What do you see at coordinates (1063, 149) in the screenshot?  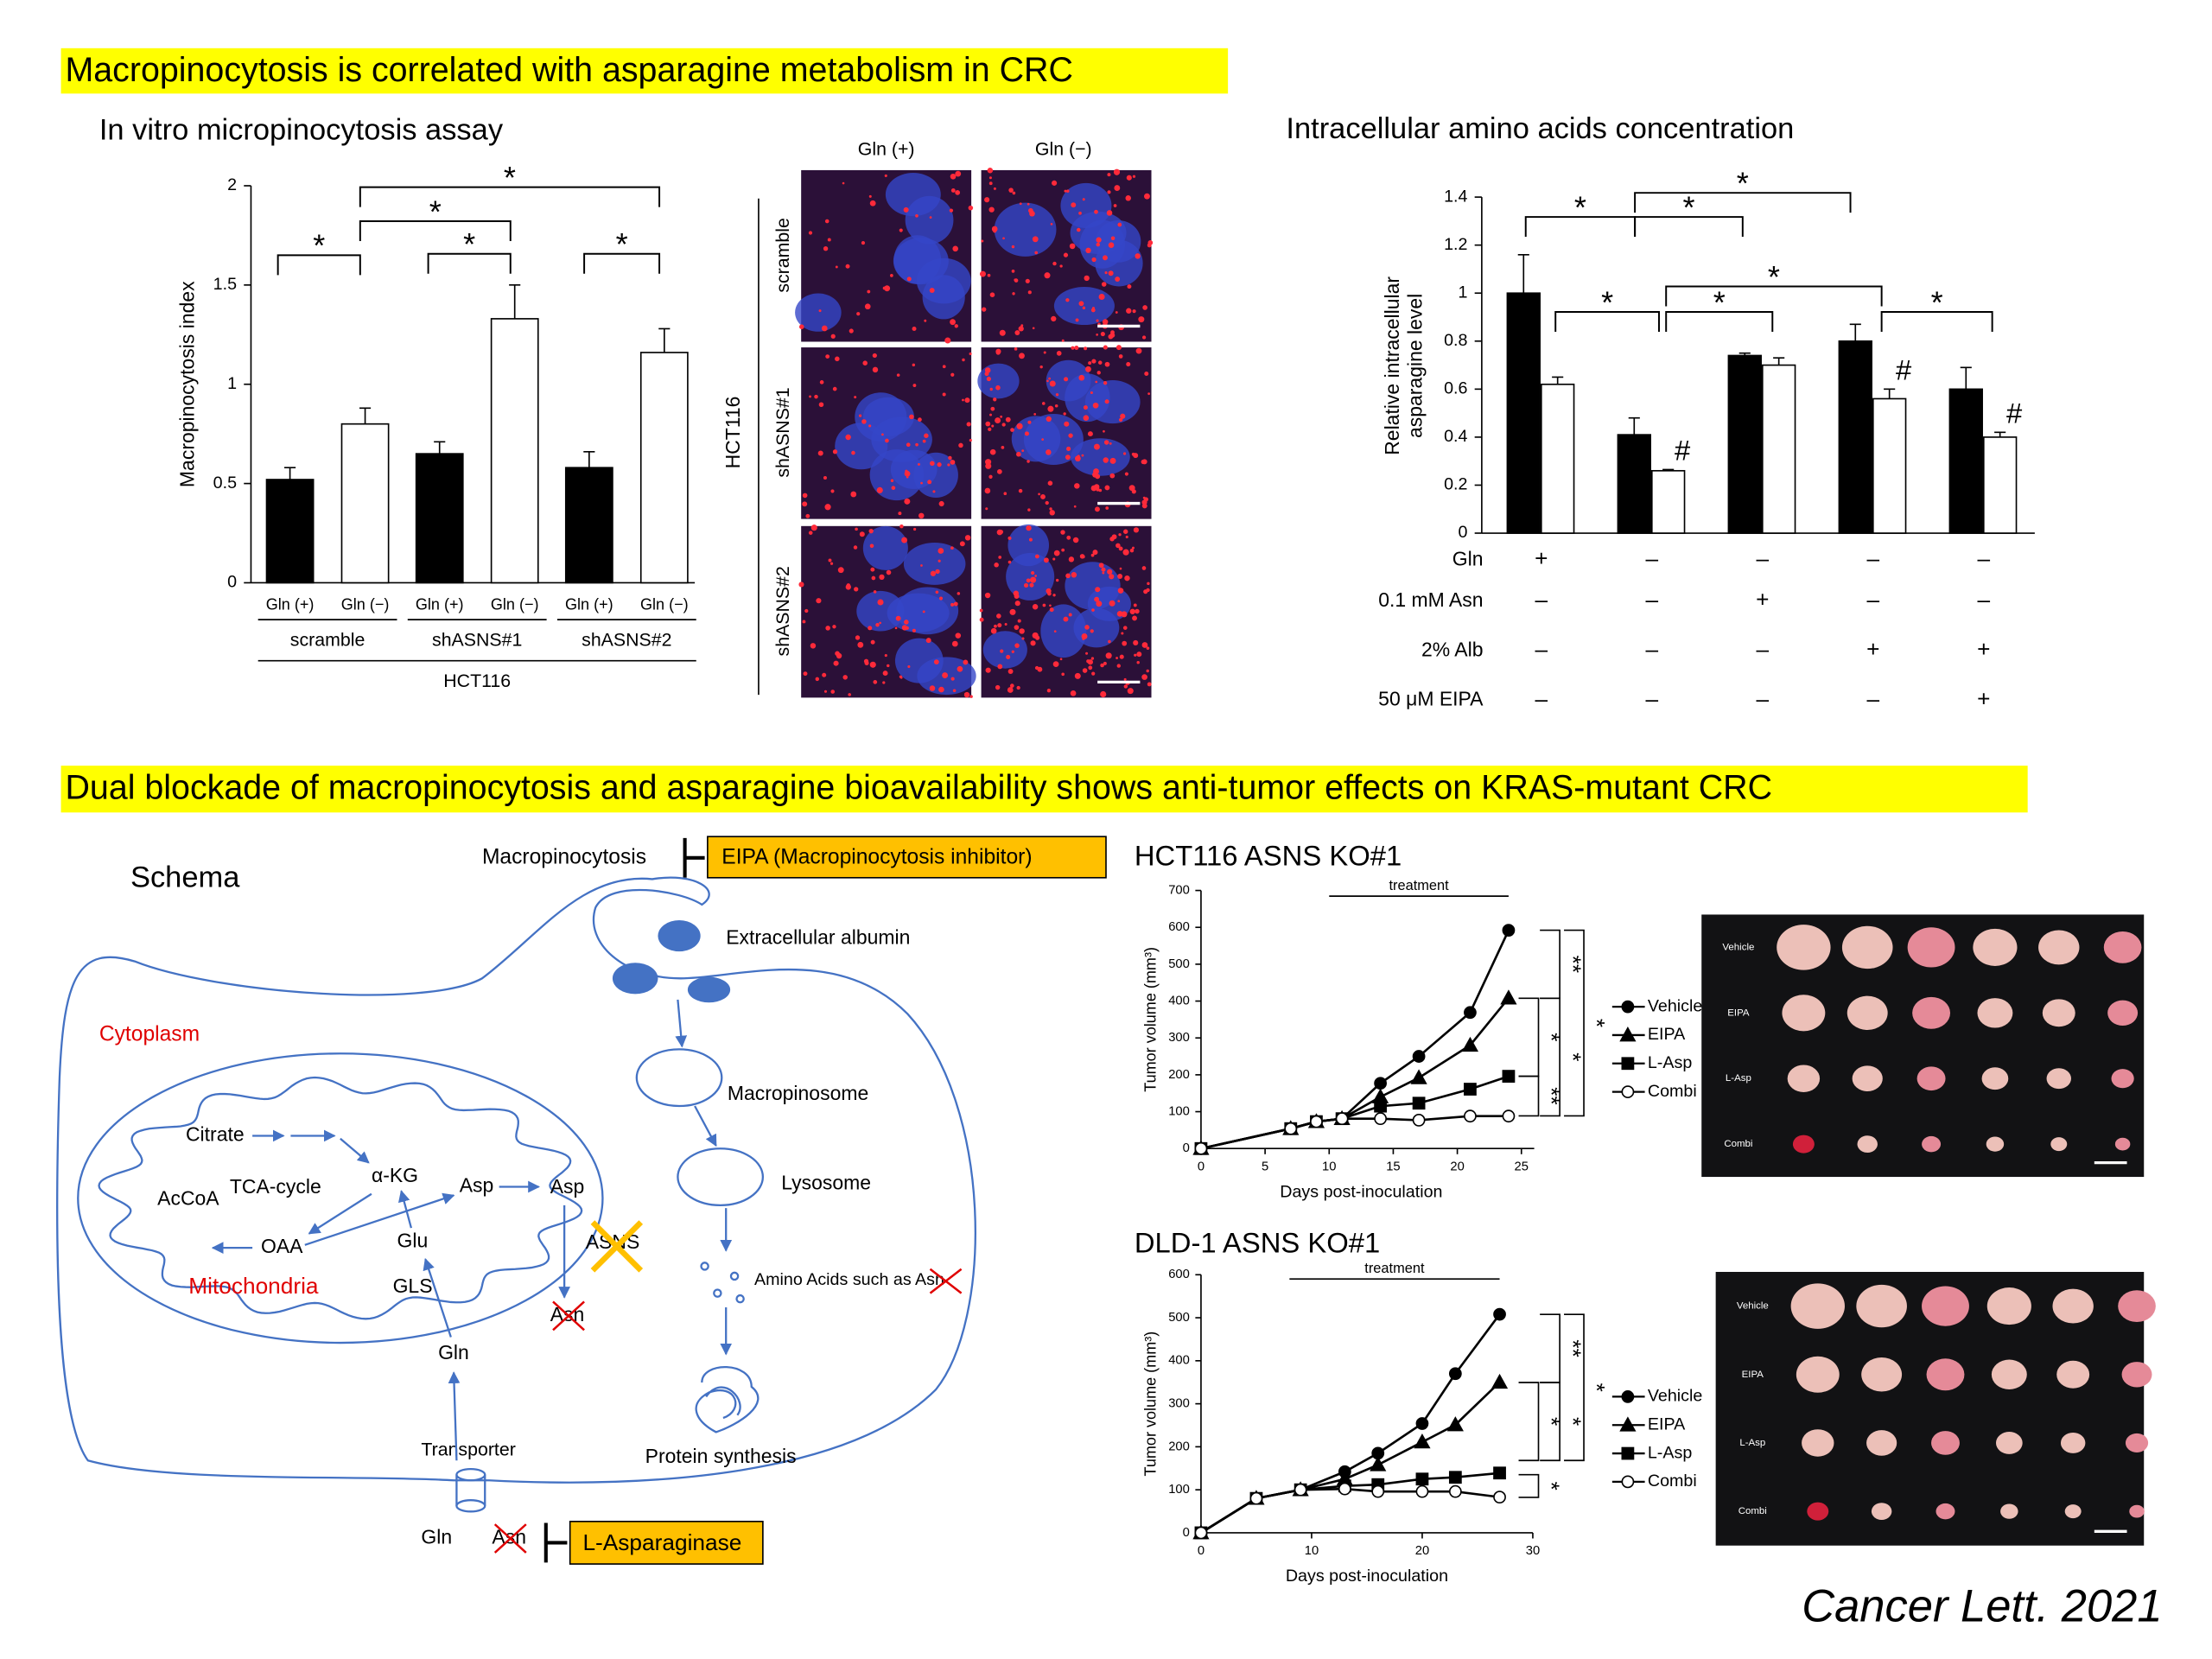 I see `column-label: Gln (−)` at bounding box center [1063, 149].